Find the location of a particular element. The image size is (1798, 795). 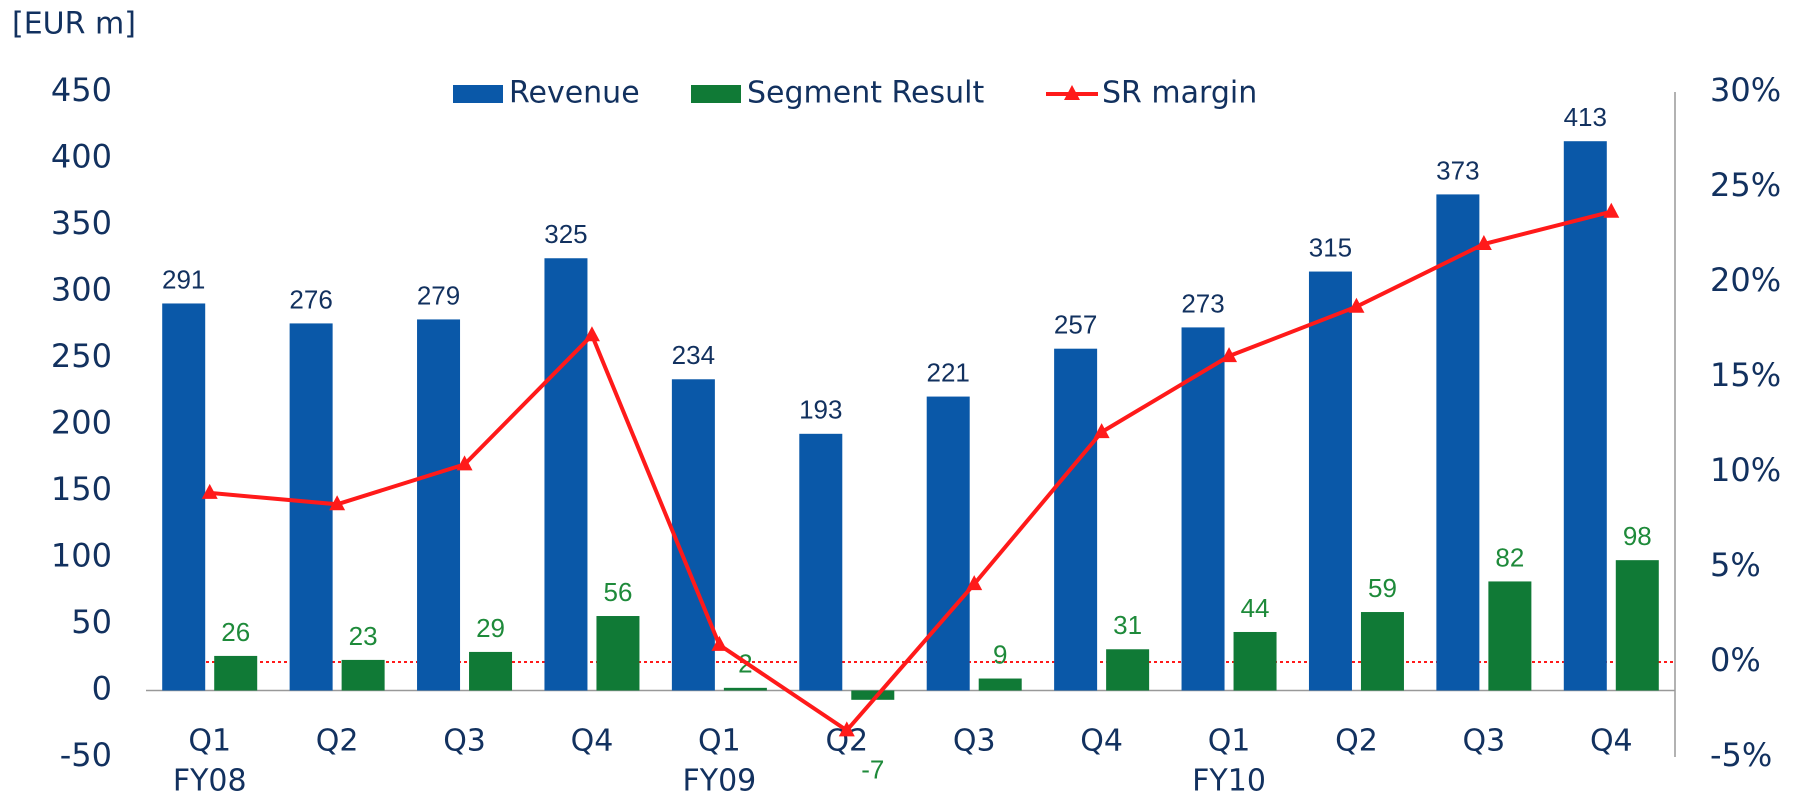

legend-label: Segment Result is located at coordinates (865, 93).